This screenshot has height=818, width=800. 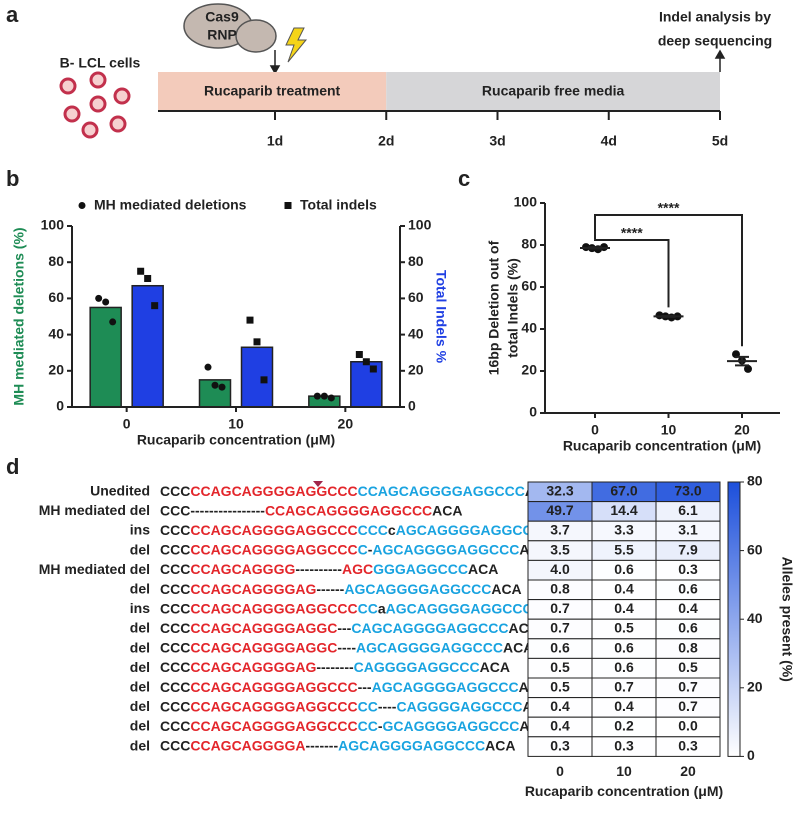 What do you see at coordinates (497, 141) in the screenshot?
I see `day-label: 3d` at bounding box center [497, 141].